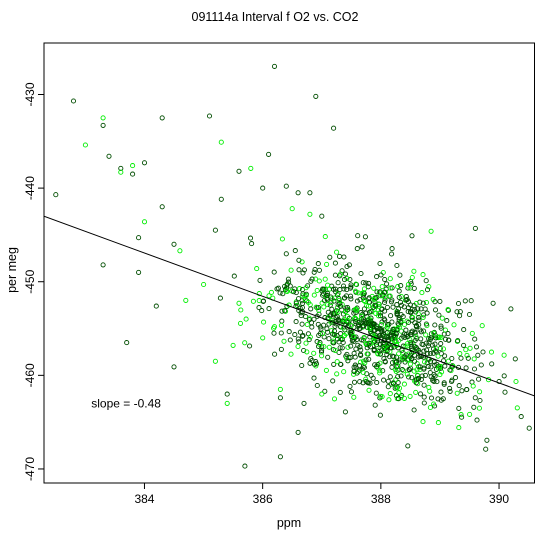 The width and height of the screenshot is (550, 550). What do you see at coordinates (30, 188) in the screenshot?
I see `y-tick-label: -440` at bounding box center [30, 188].